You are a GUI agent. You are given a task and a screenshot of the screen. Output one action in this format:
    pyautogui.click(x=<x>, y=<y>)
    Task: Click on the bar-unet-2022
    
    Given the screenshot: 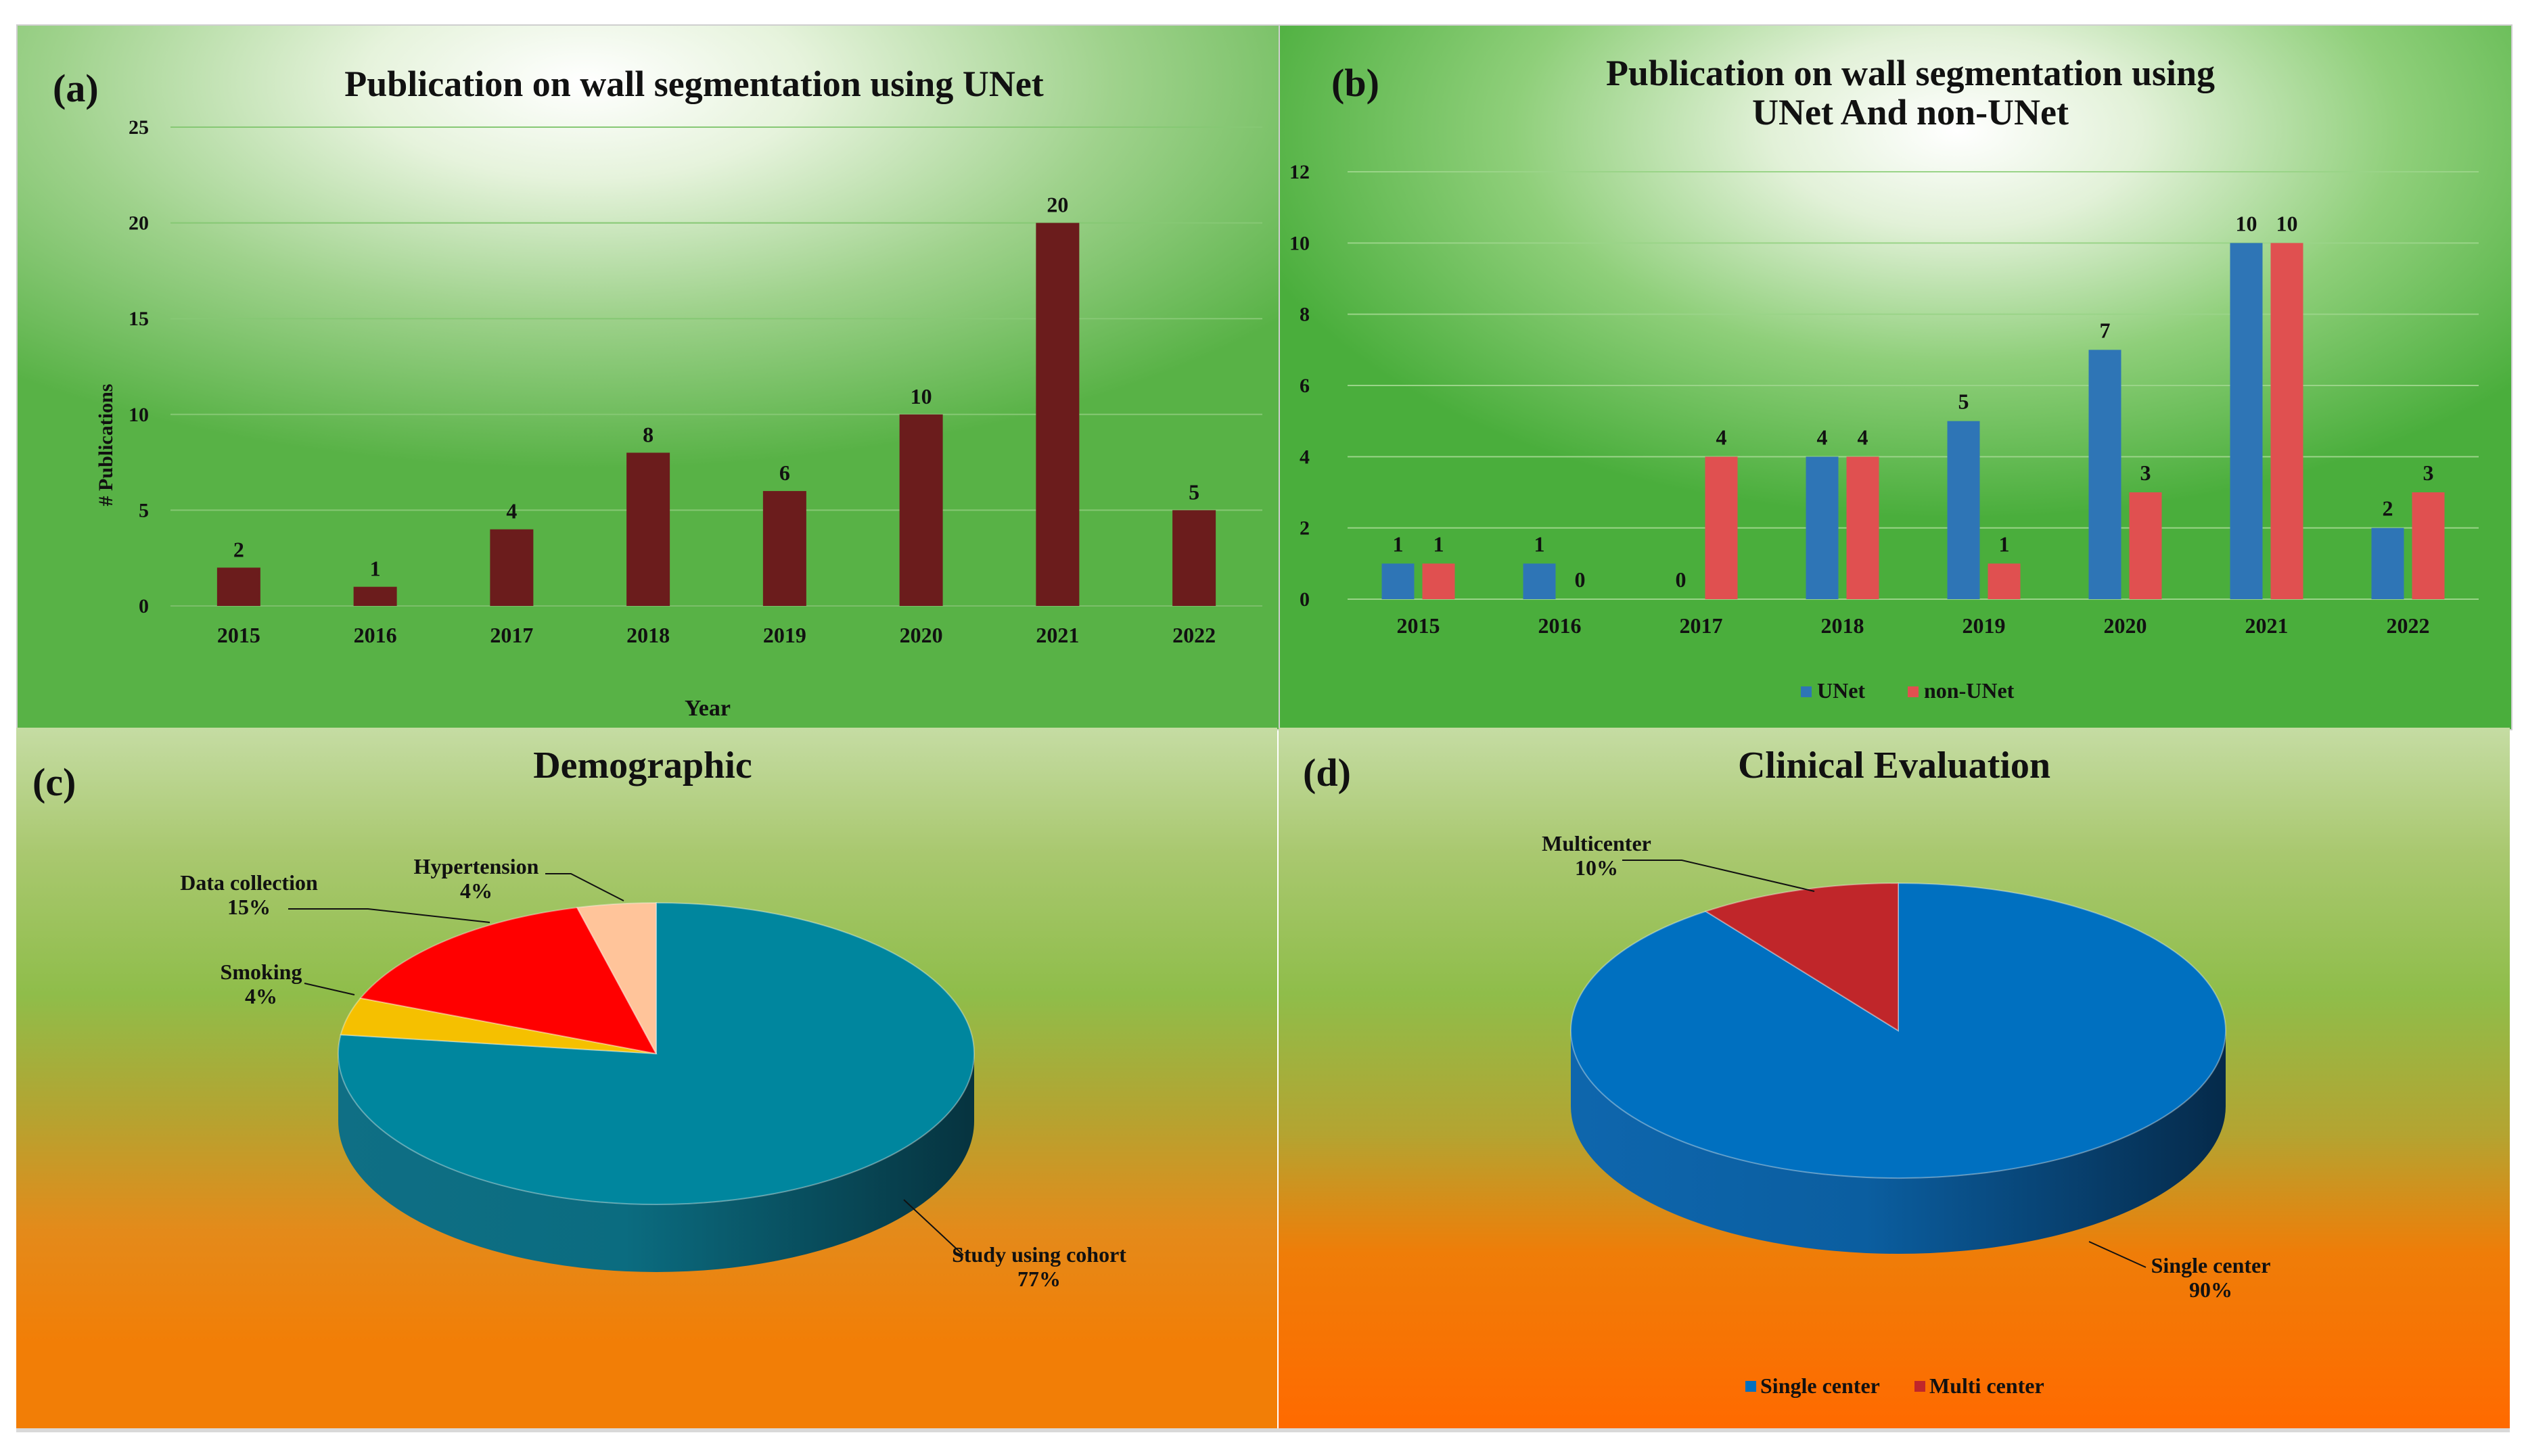 What is the action you would take?
    pyautogui.click(x=2387, y=563)
    